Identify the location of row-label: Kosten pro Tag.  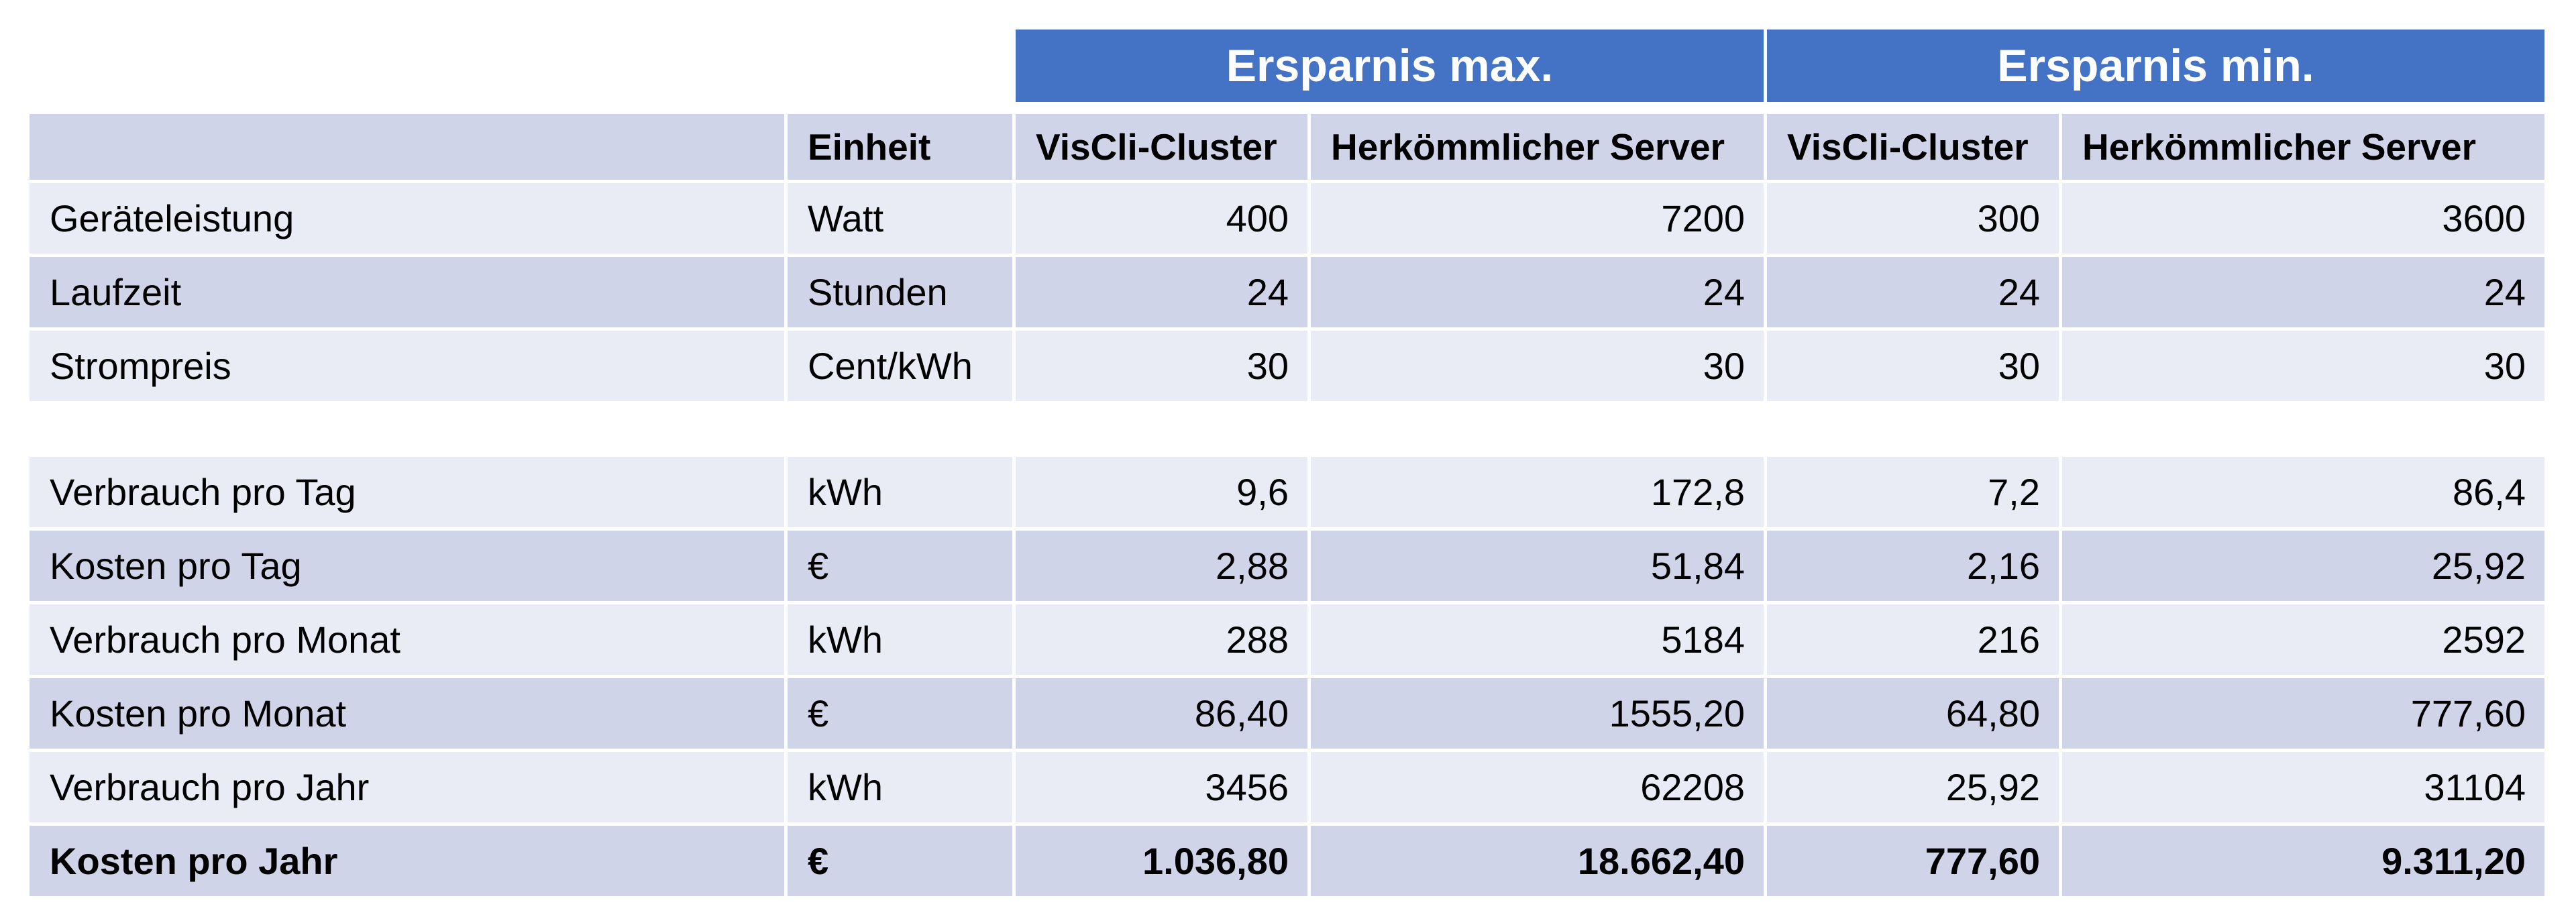
(407, 566).